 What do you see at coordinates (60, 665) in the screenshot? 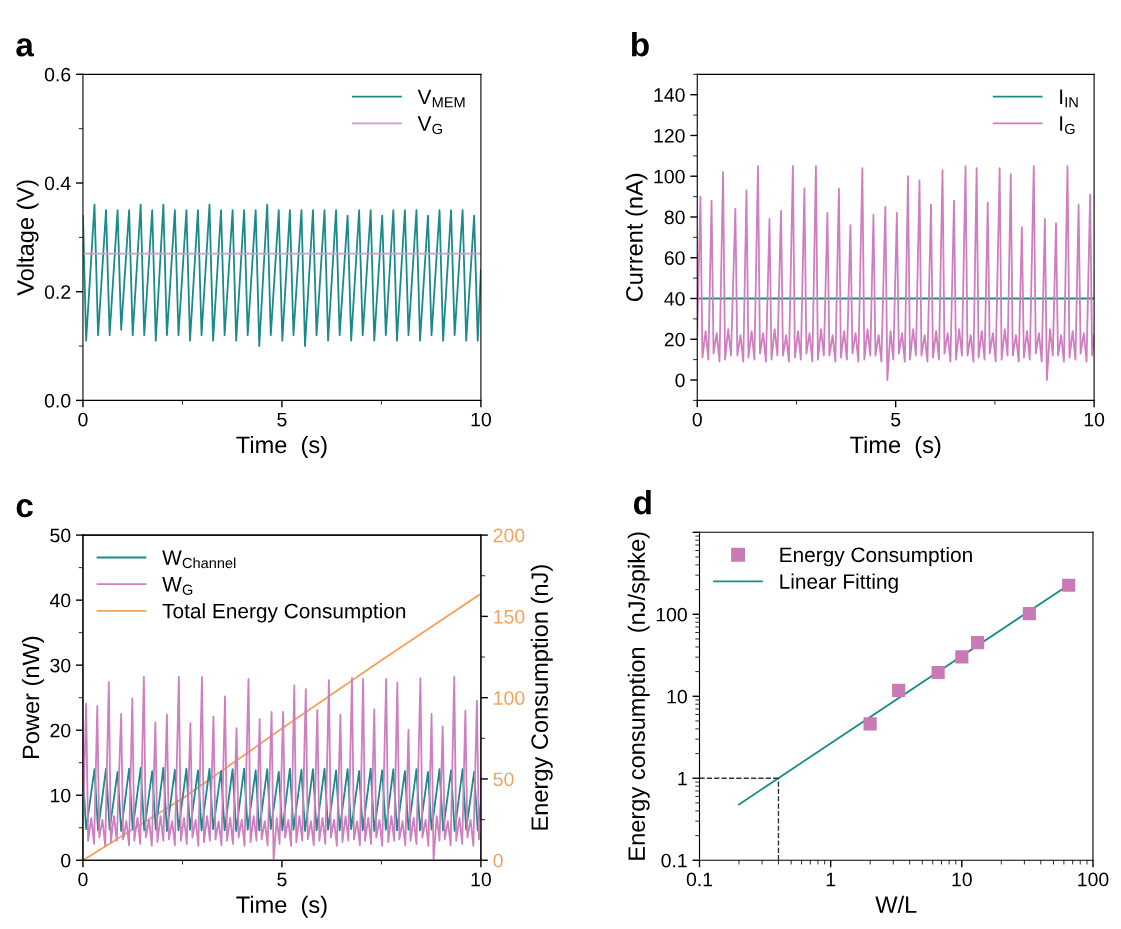
I see `y-tick-label: 30` at bounding box center [60, 665].